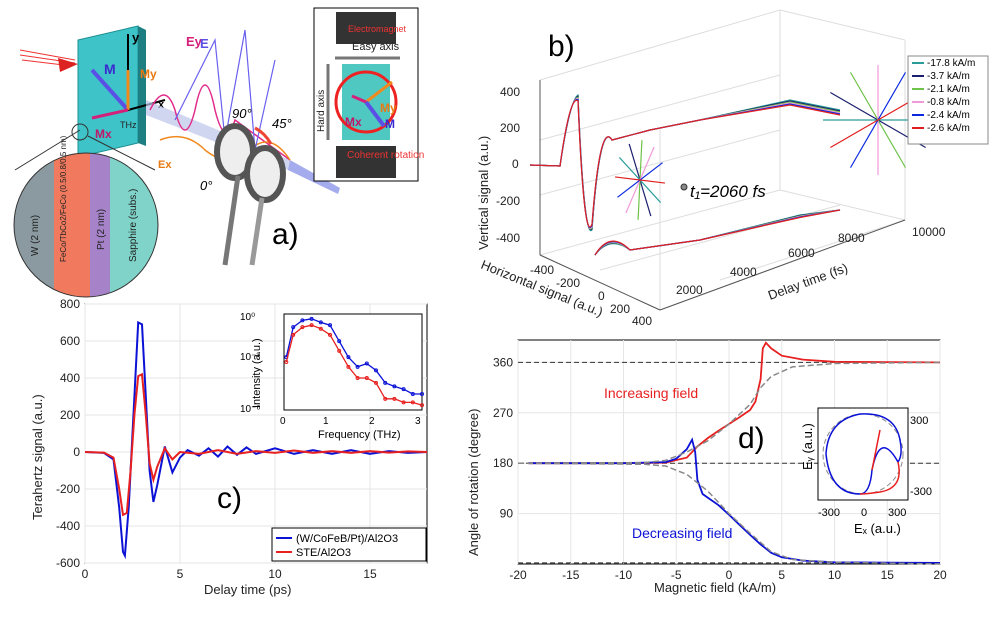 The image size is (999, 624). What do you see at coordinates (321, 111) in the screenshot?
I see `hard-axis-label: Hard axis` at bounding box center [321, 111].